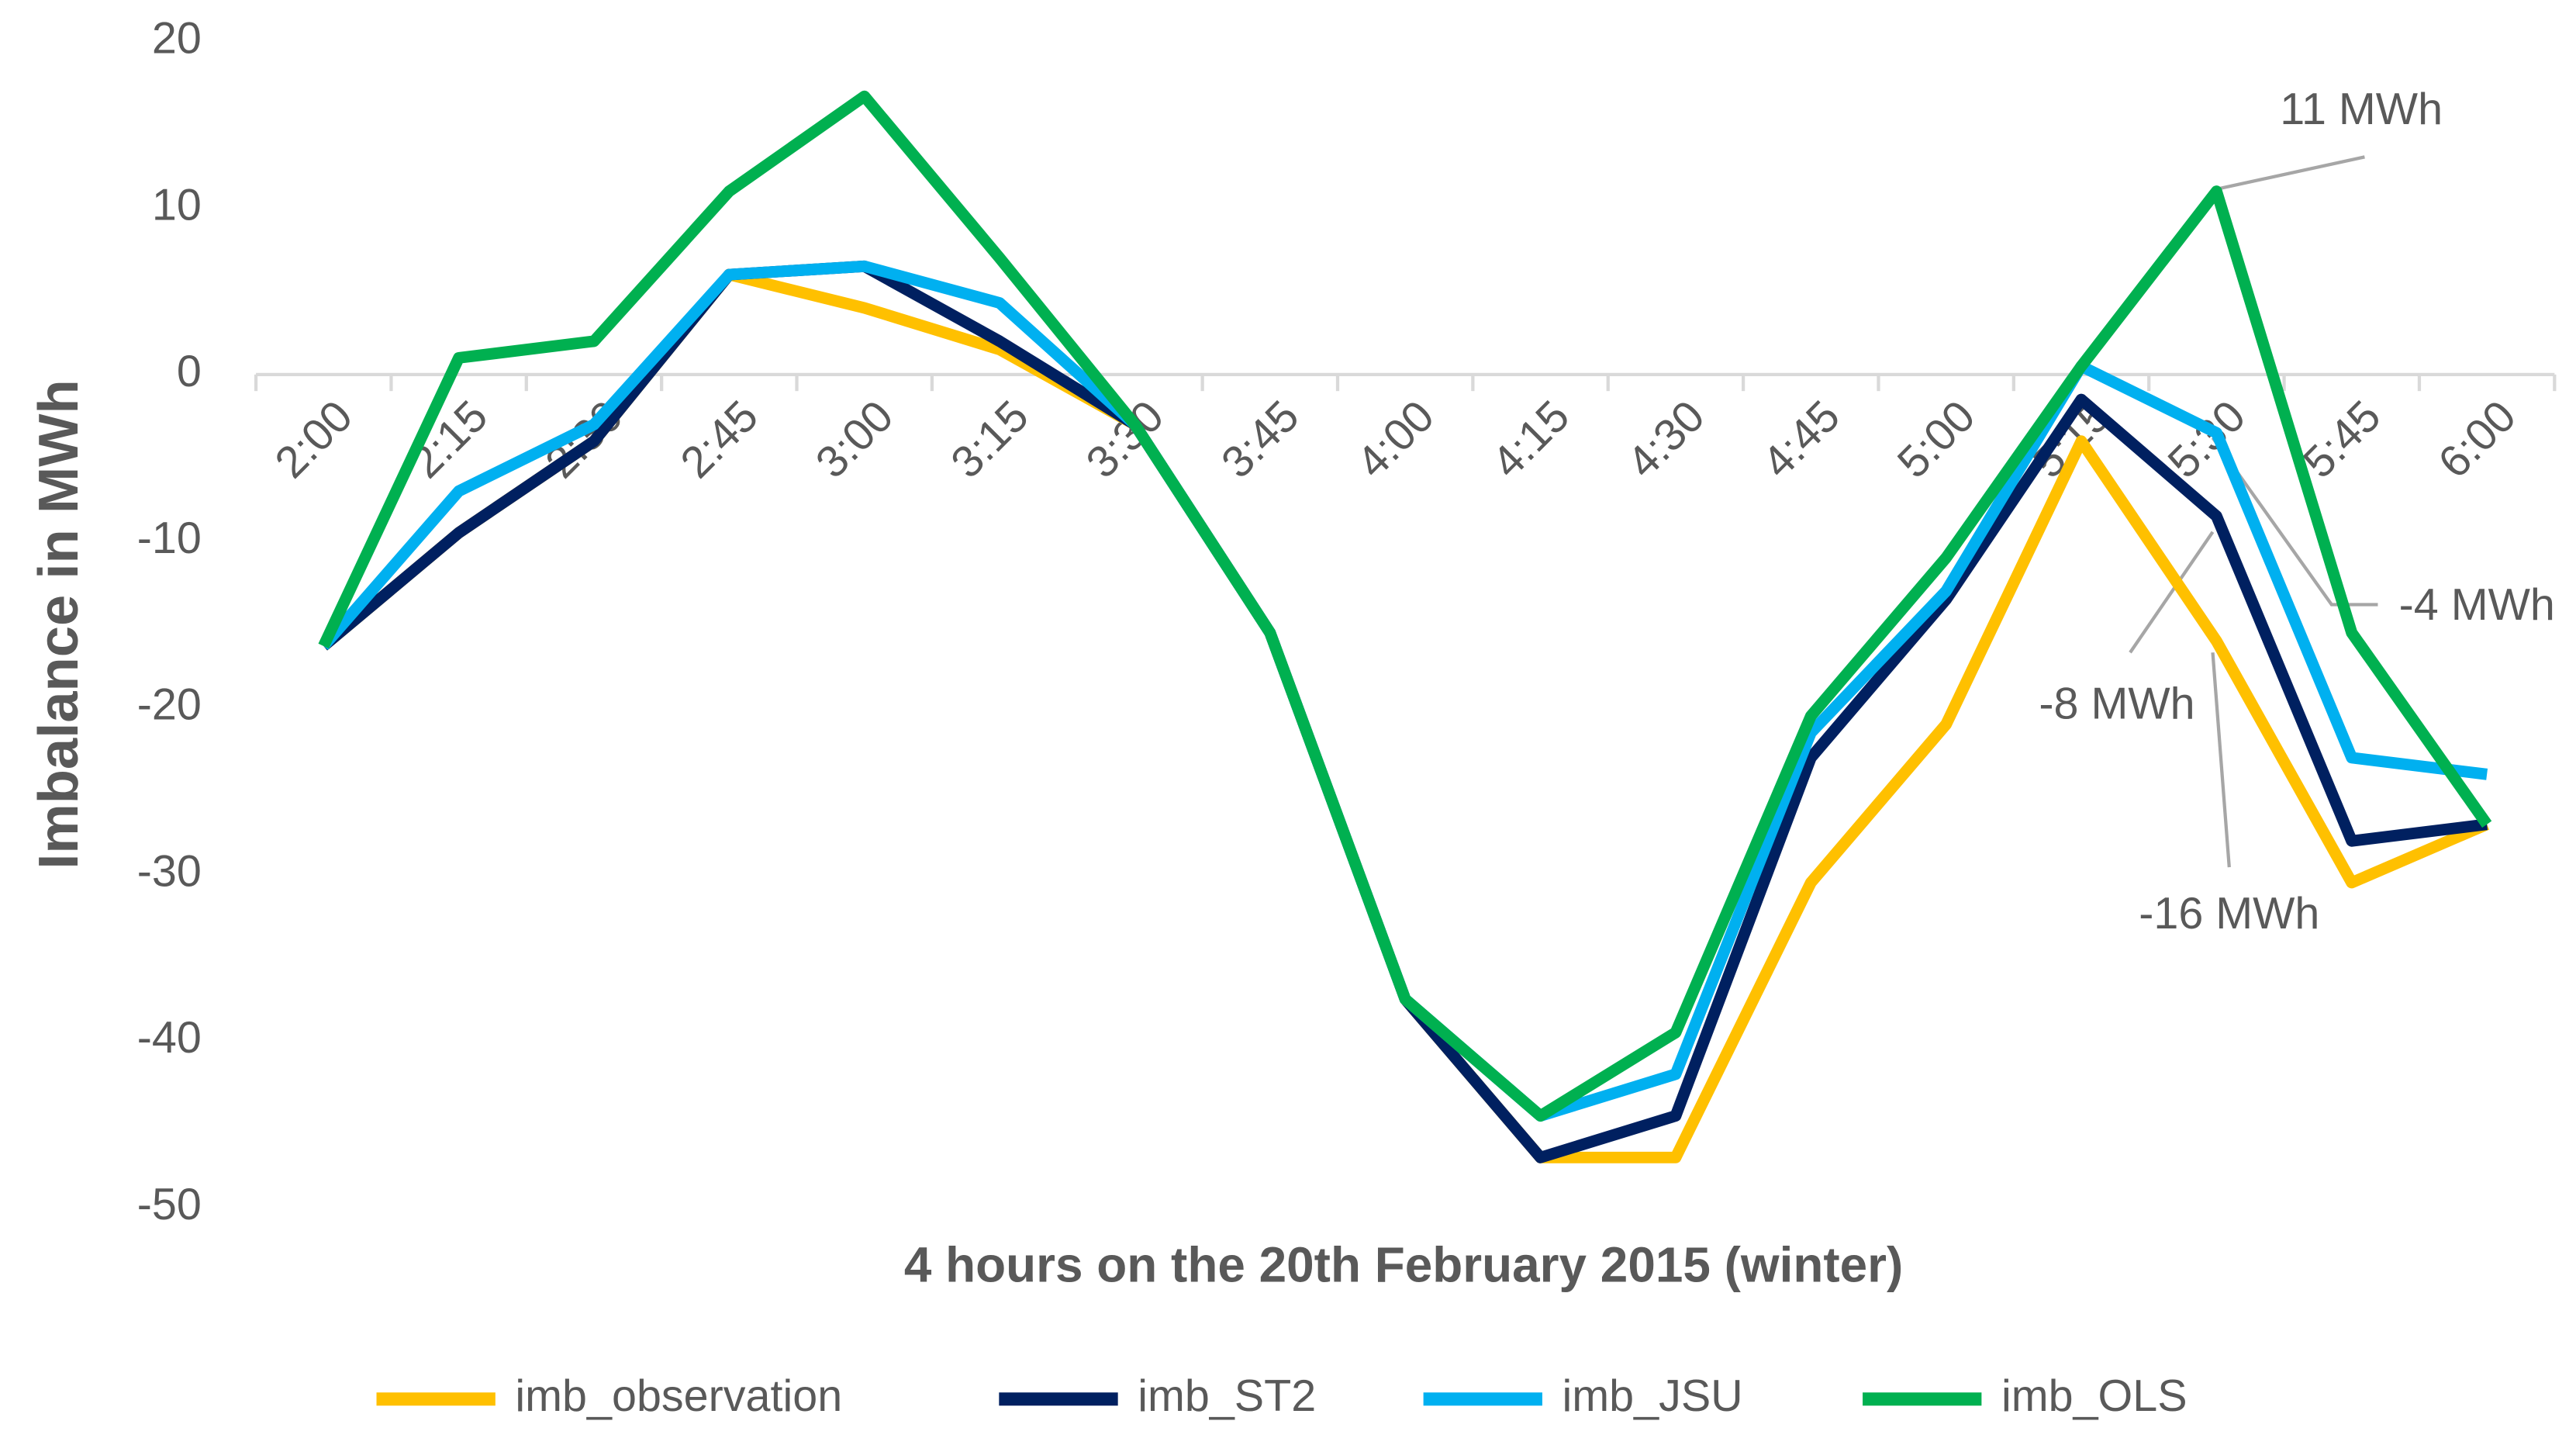 The width and height of the screenshot is (2576, 1452). Describe the element at coordinates (2116, 704) in the screenshot. I see `annotation: -8 MWh` at that location.